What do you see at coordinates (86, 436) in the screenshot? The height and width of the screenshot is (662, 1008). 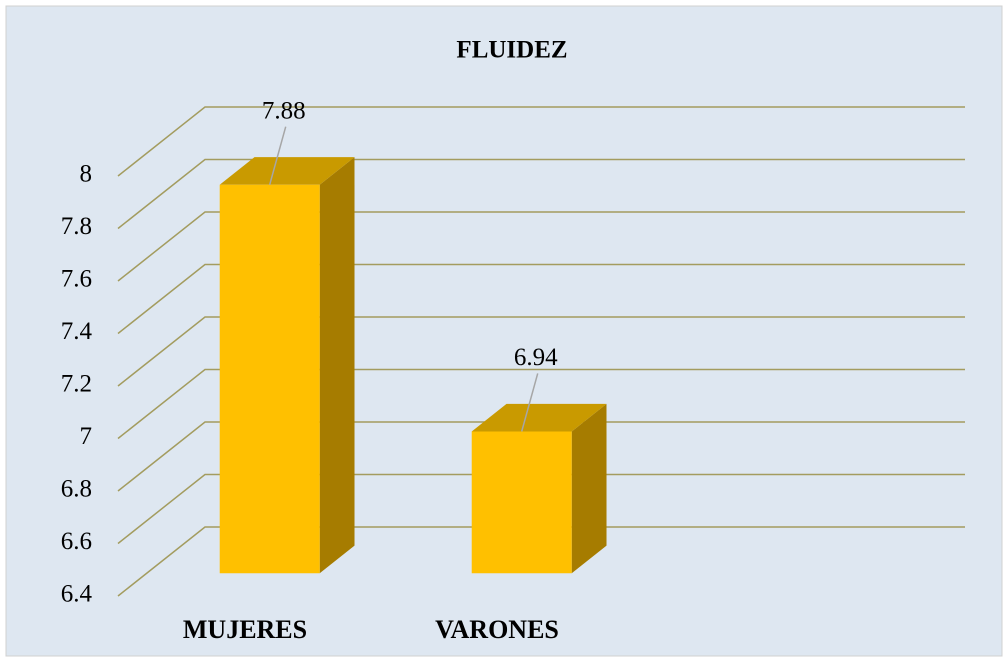 I see `y-tick-label: 7` at bounding box center [86, 436].